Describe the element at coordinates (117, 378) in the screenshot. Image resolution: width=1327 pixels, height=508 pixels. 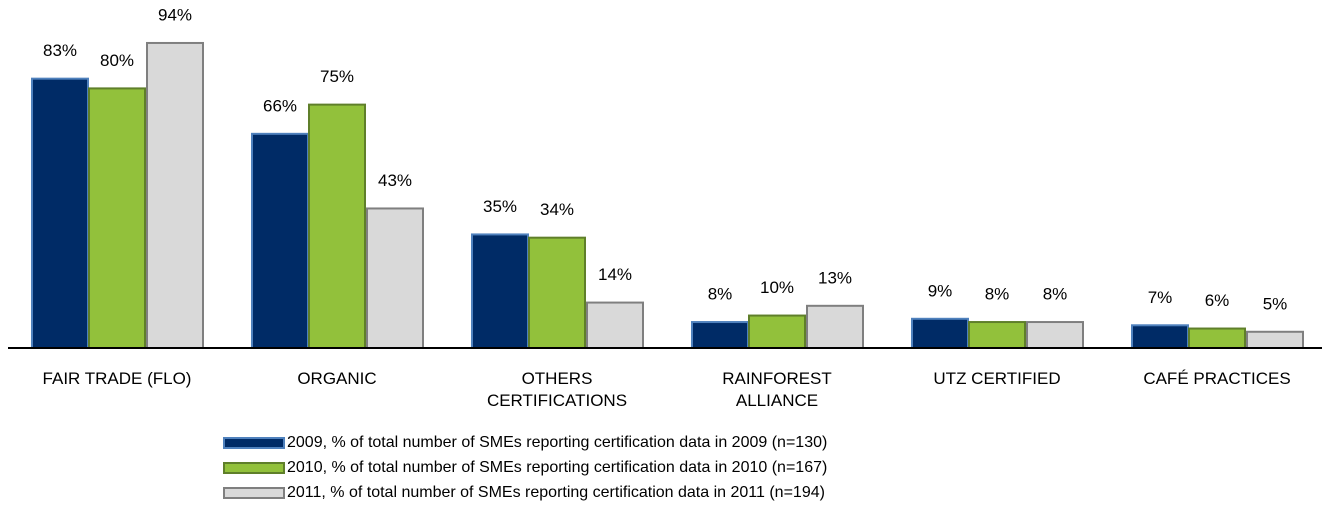
I see `x-tick-label: FAIR TRADE (FLO)` at that location.